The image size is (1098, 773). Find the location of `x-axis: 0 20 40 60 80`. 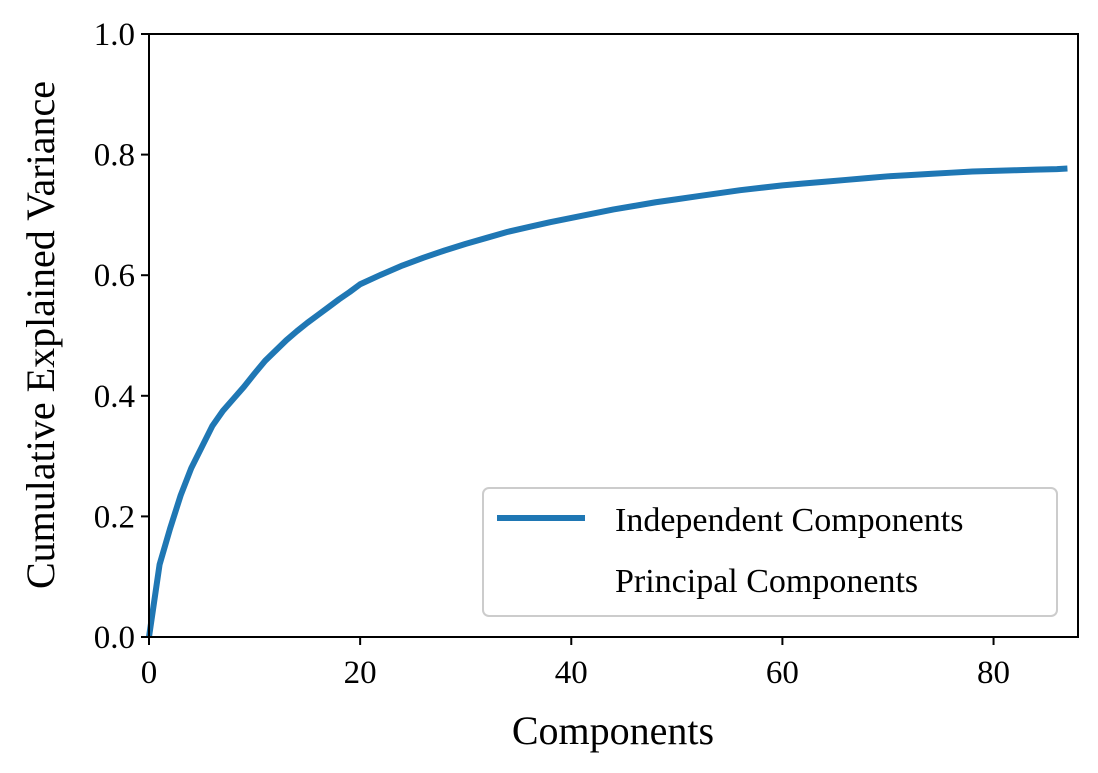

x-axis: 0 20 40 60 80 is located at coordinates (575, 664).